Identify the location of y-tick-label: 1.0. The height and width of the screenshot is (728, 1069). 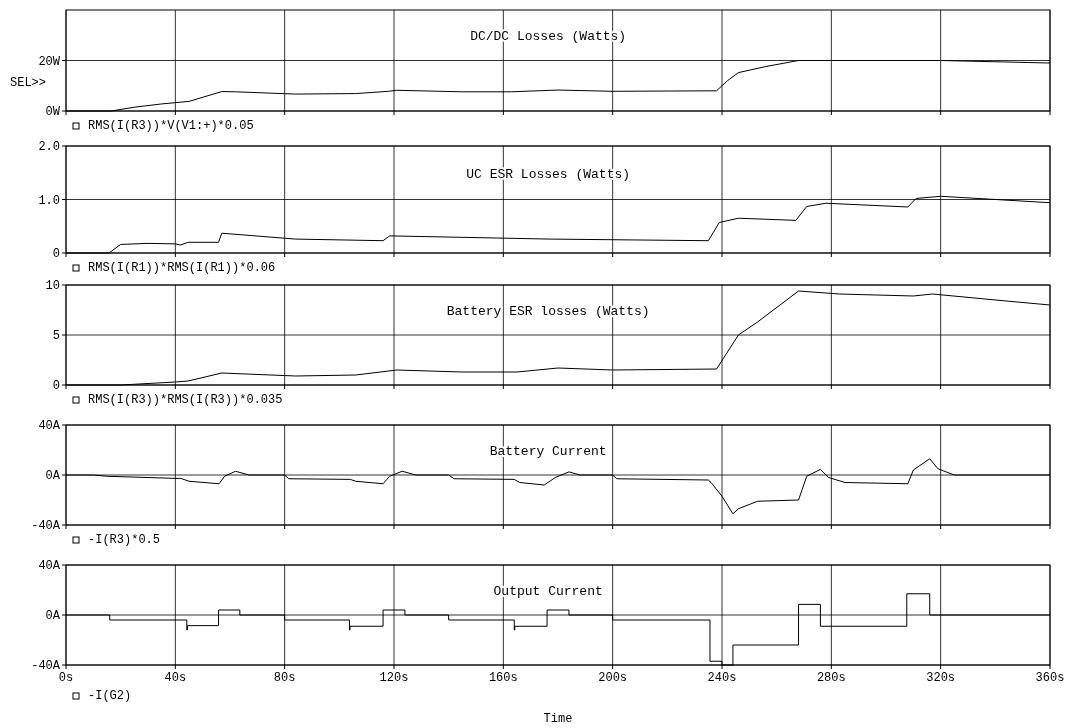
(49, 200).